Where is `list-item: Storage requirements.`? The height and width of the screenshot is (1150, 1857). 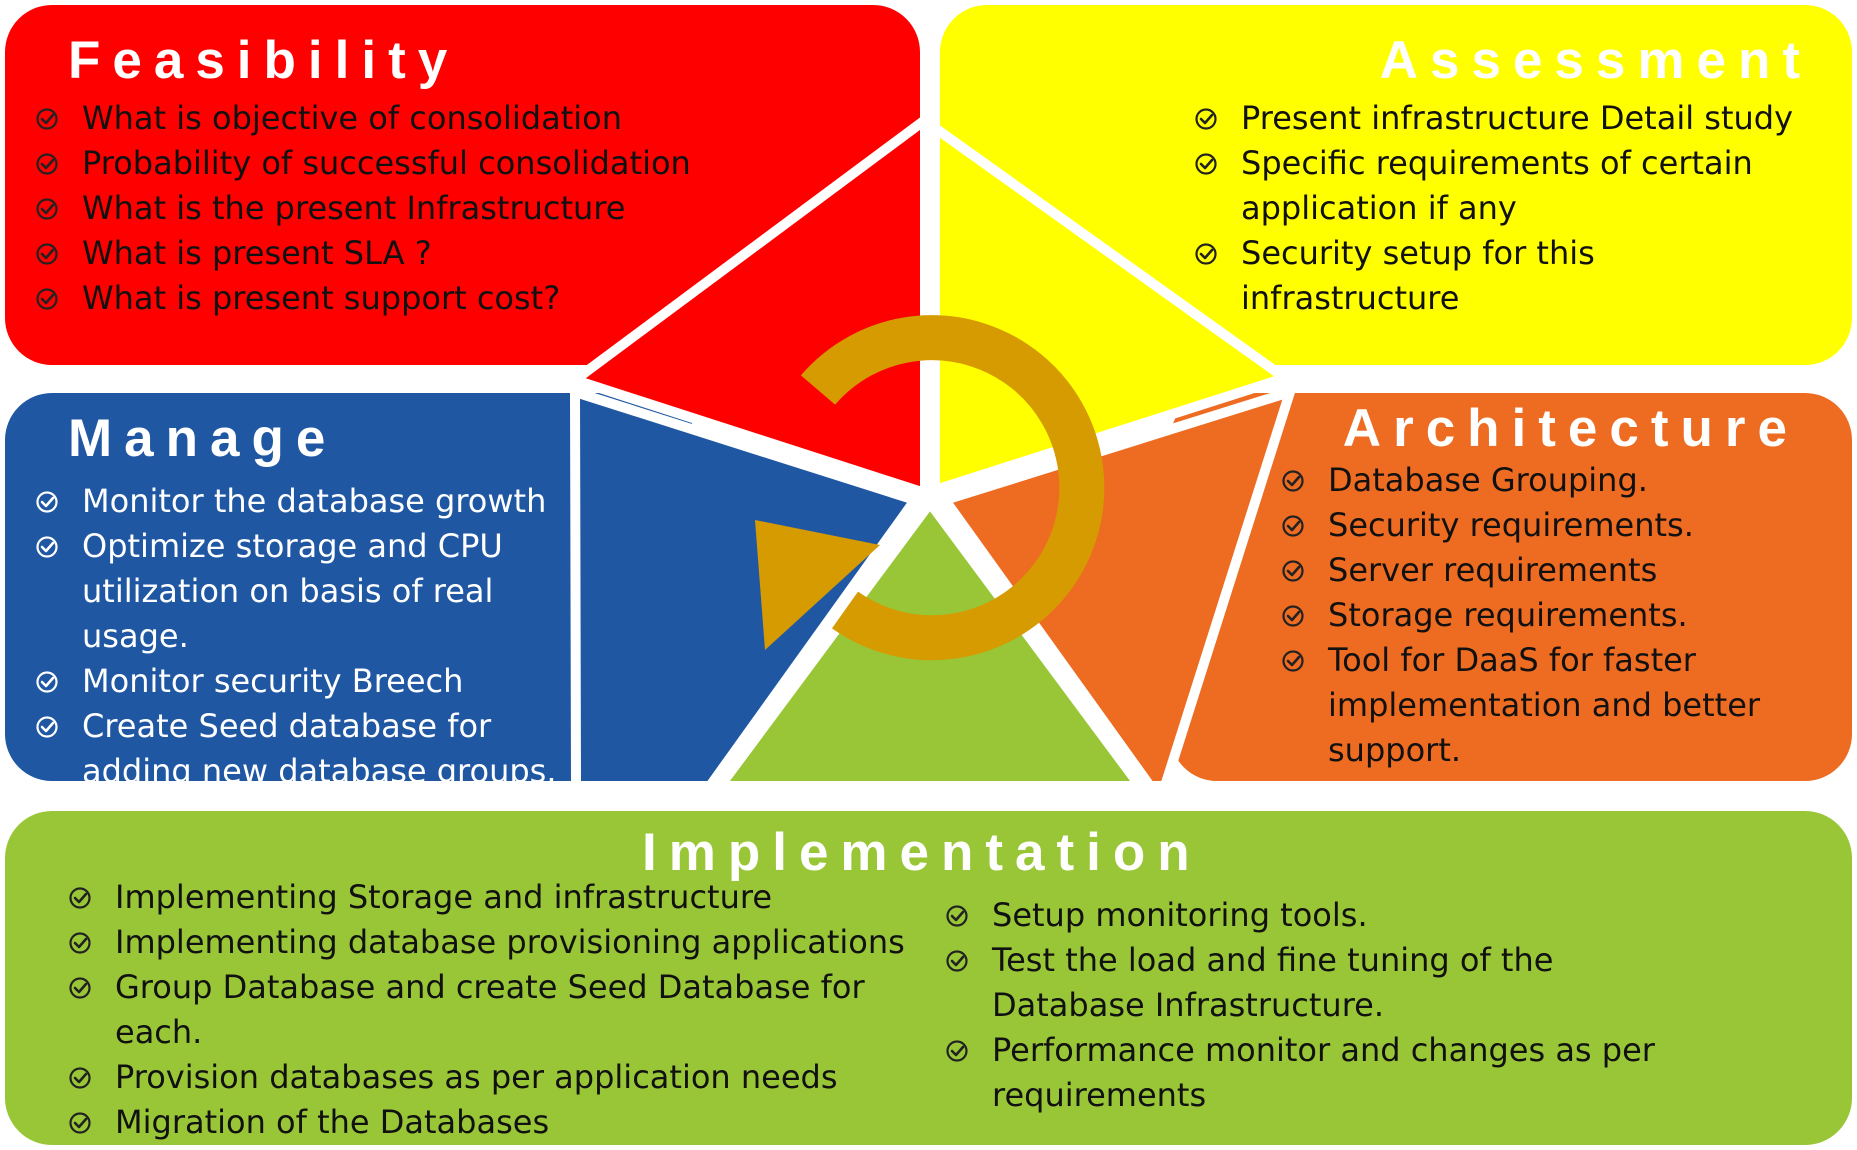 list-item: Storage requirements. is located at coordinates (1521, 615).